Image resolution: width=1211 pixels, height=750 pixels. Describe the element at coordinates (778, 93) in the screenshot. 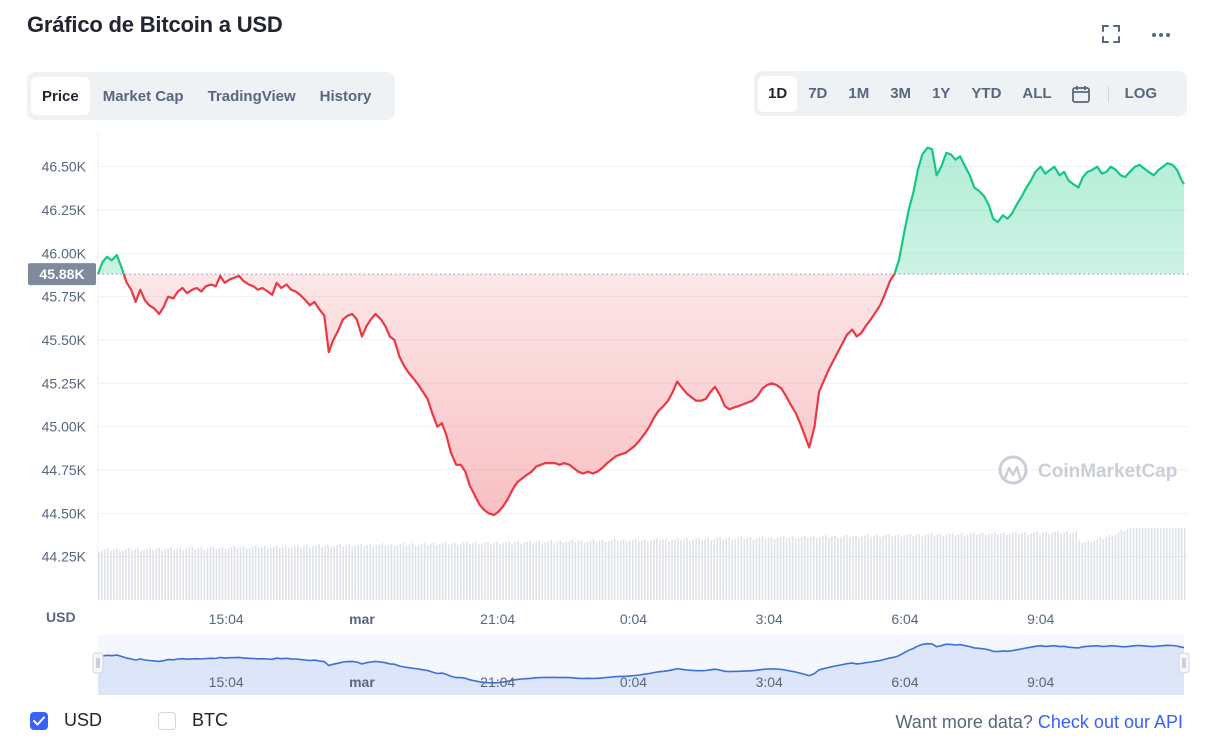

I see `range-1d: 1D` at that location.